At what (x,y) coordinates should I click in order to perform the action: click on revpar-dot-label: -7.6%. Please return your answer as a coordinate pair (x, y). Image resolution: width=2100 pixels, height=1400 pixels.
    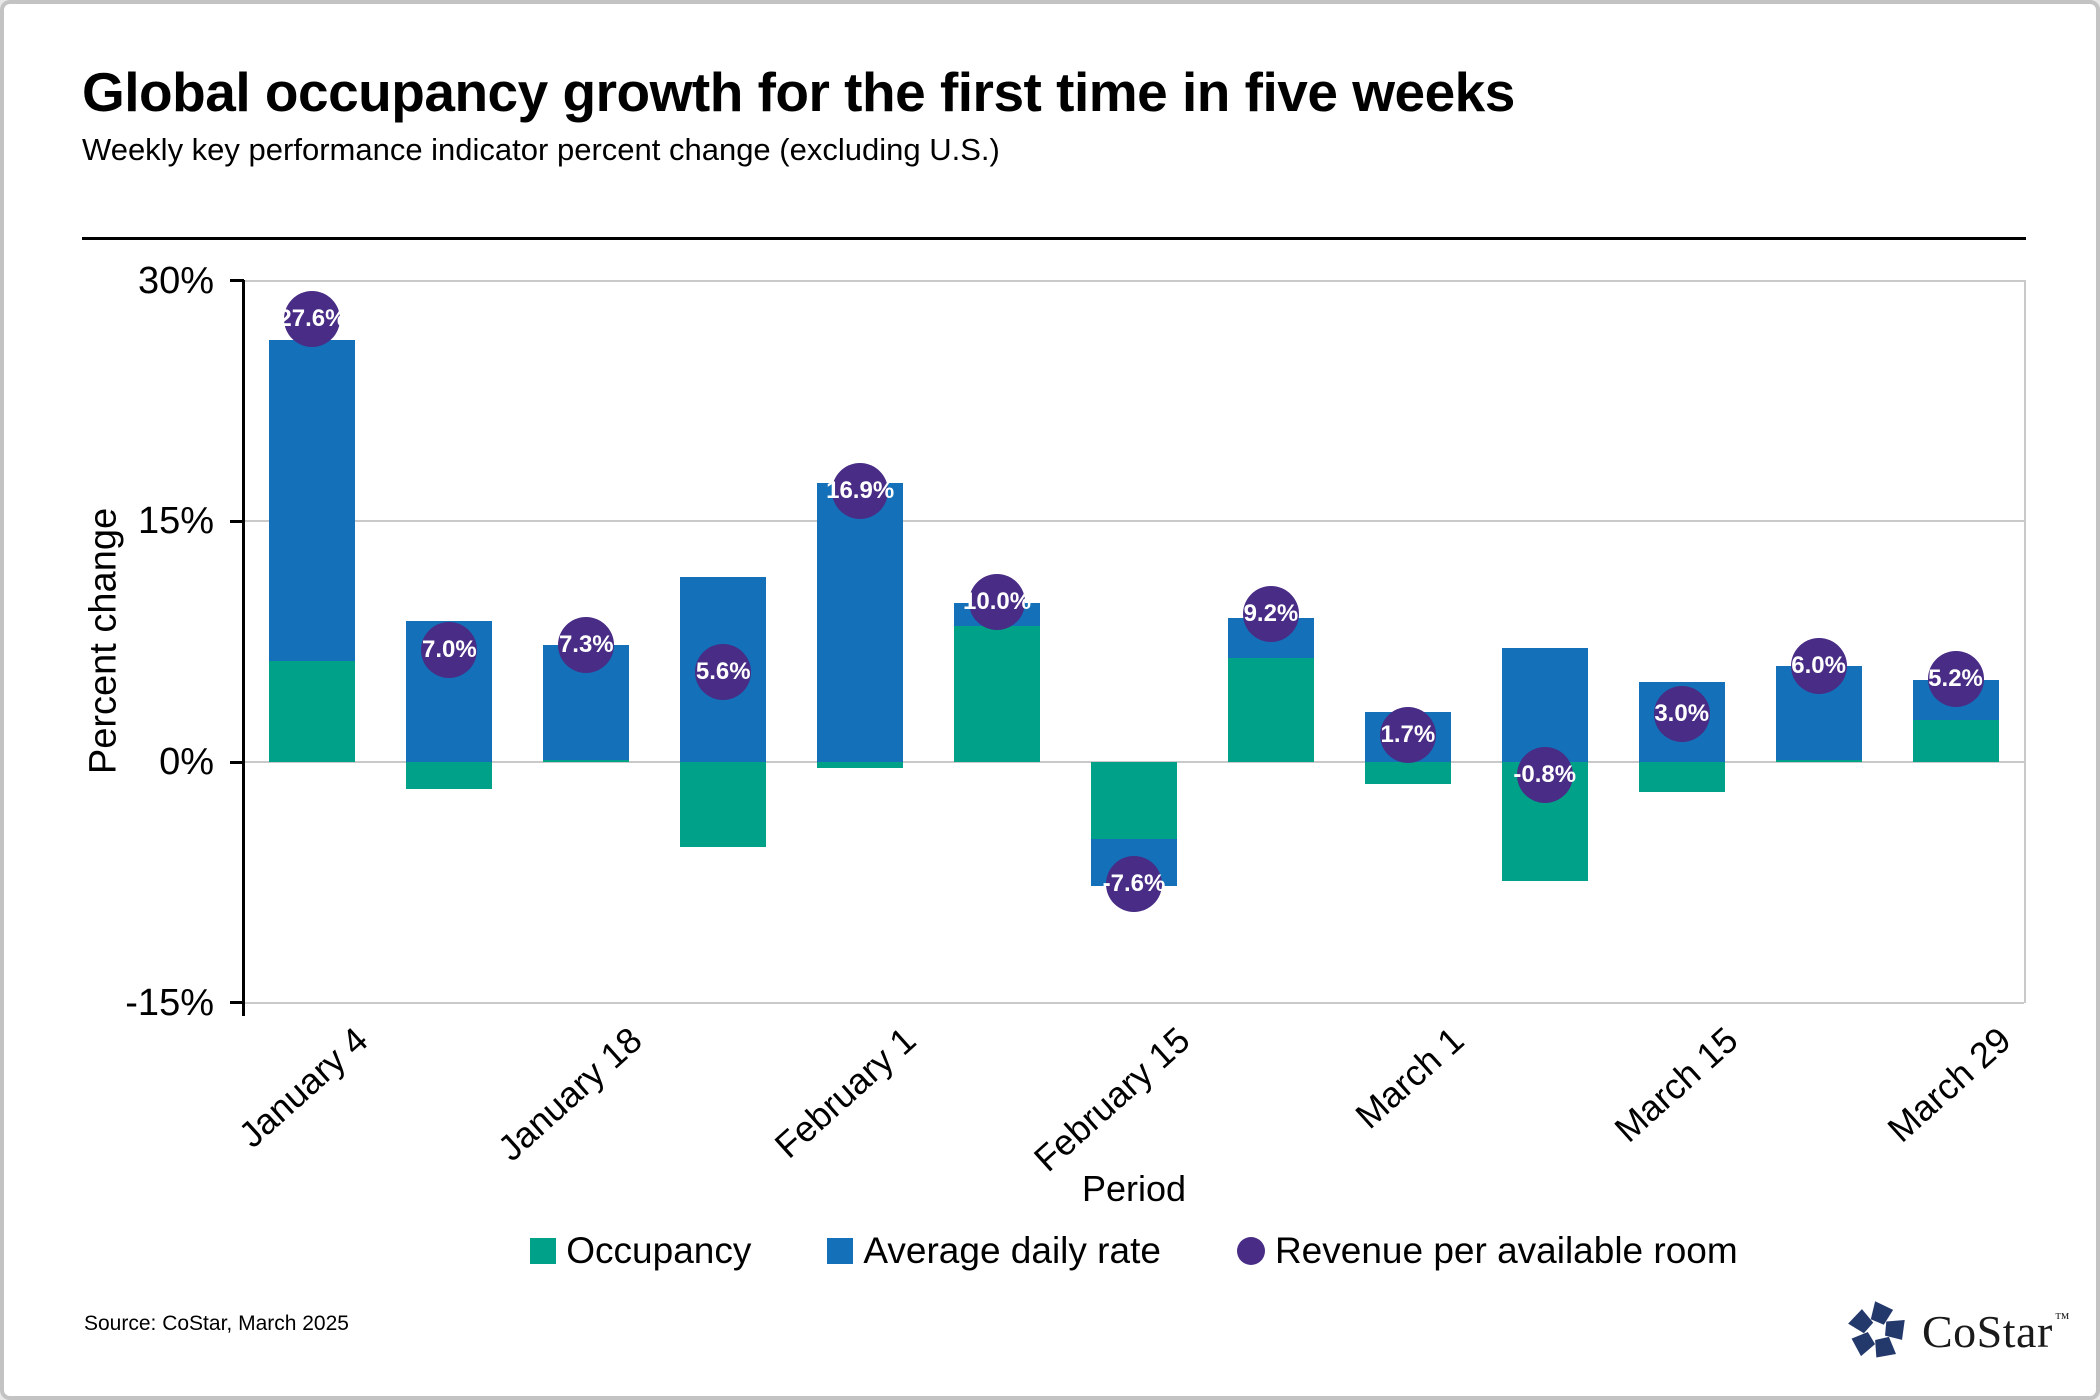
    Looking at the image, I should click on (1134, 883).